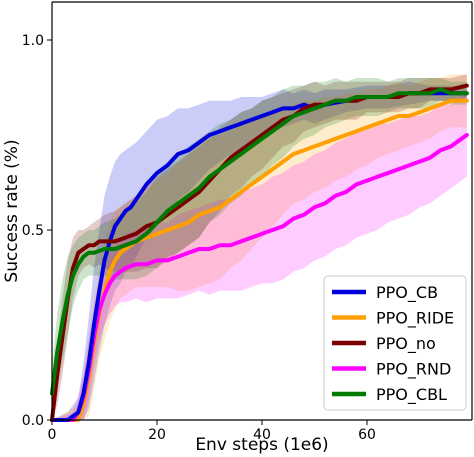 This screenshot has height=457, width=474. I want to click on legend: PPO_CB PPO_RIDE PPO_no PPO_RND PPO_CBL, so click(395, 343).